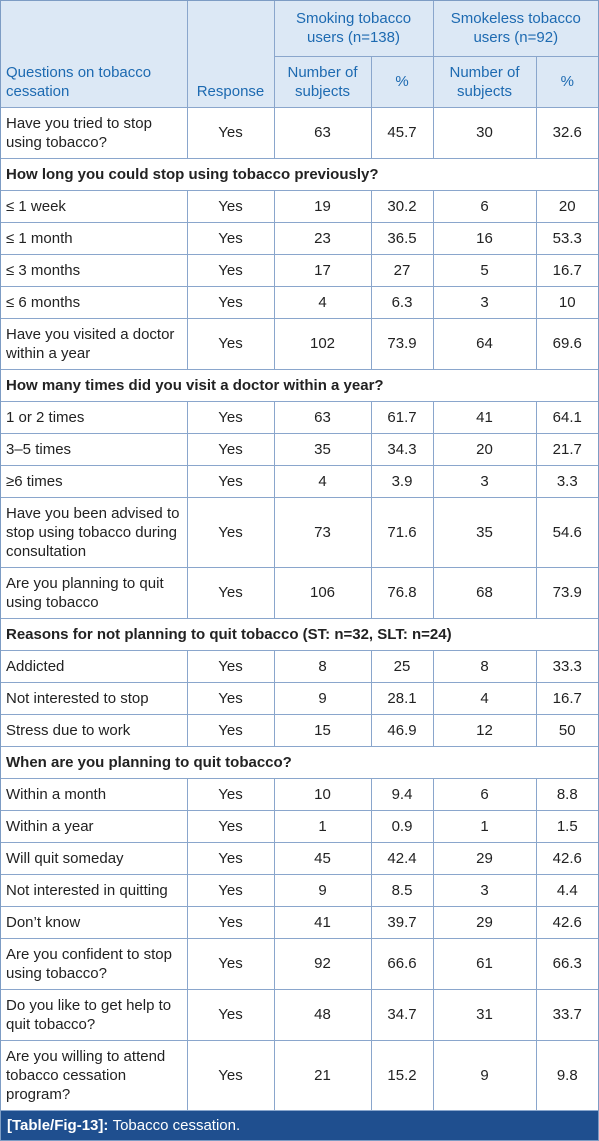  What do you see at coordinates (567, 826) in the screenshot?
I see `value-cell: 1.5` at bounding box center [567, 826].